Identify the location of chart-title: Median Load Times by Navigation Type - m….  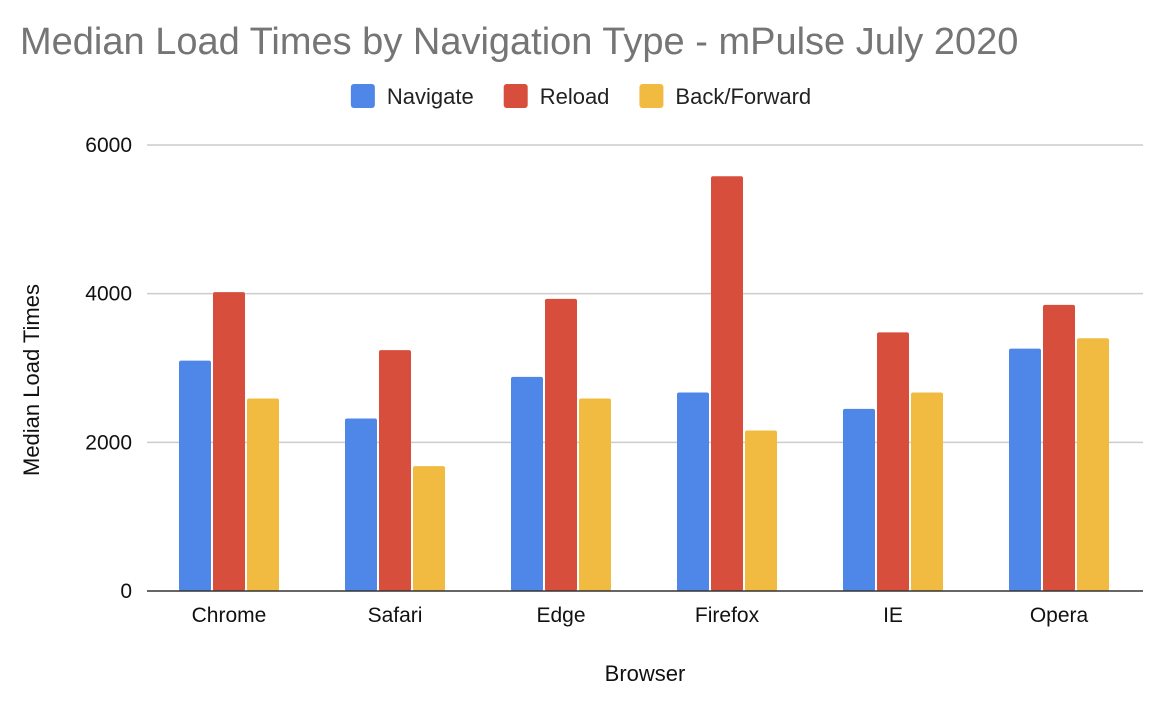
(519, 42).